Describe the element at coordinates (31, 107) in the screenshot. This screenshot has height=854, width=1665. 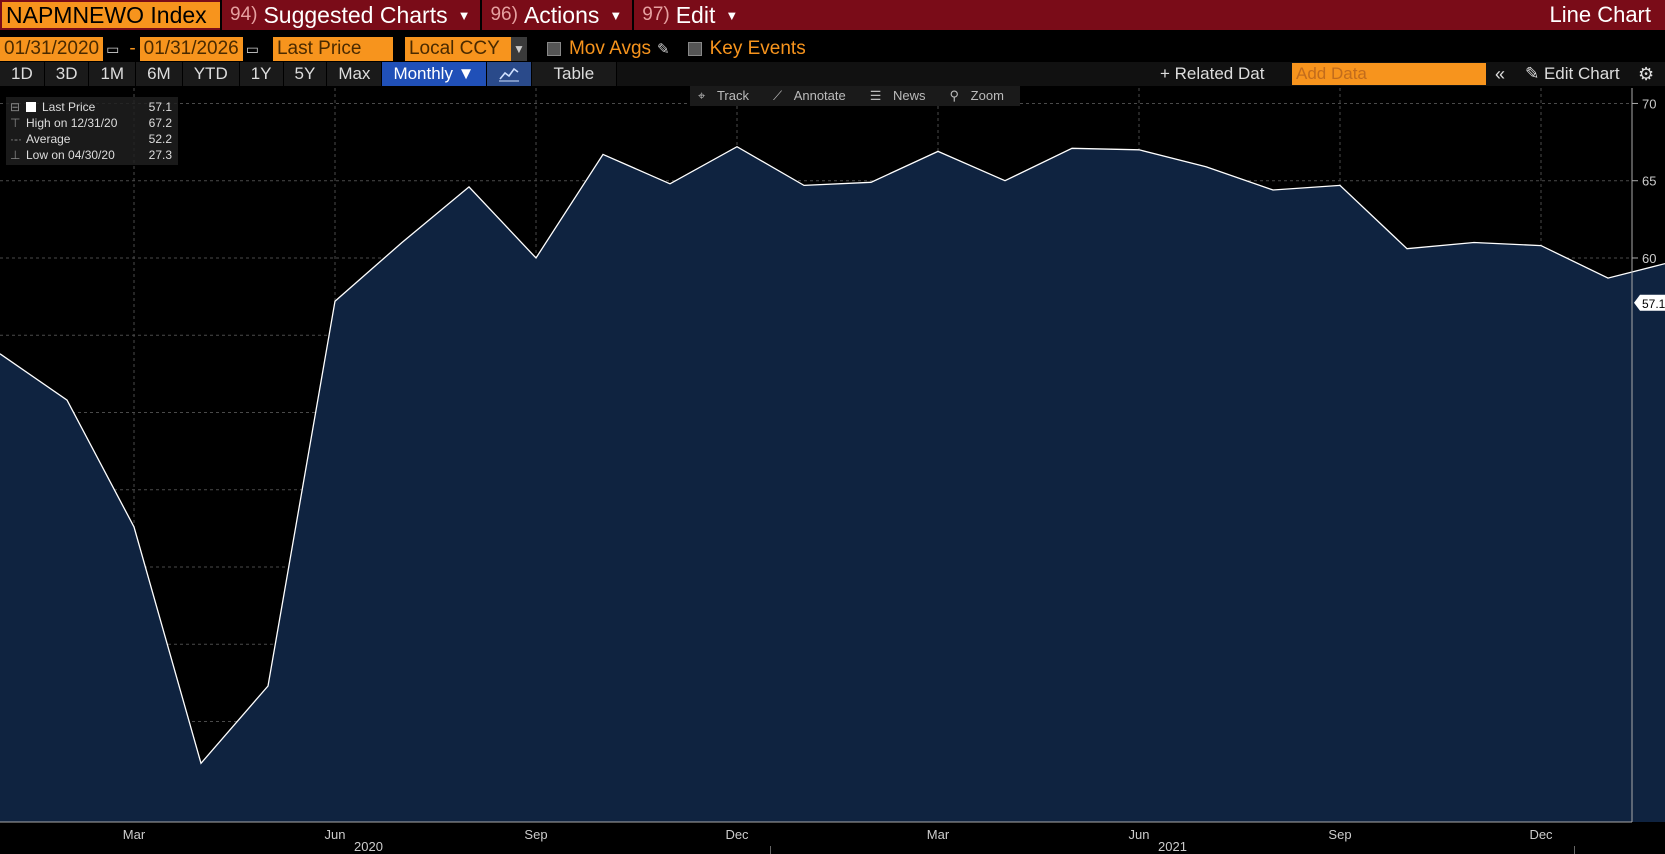
I see `series-swatch` at that location.